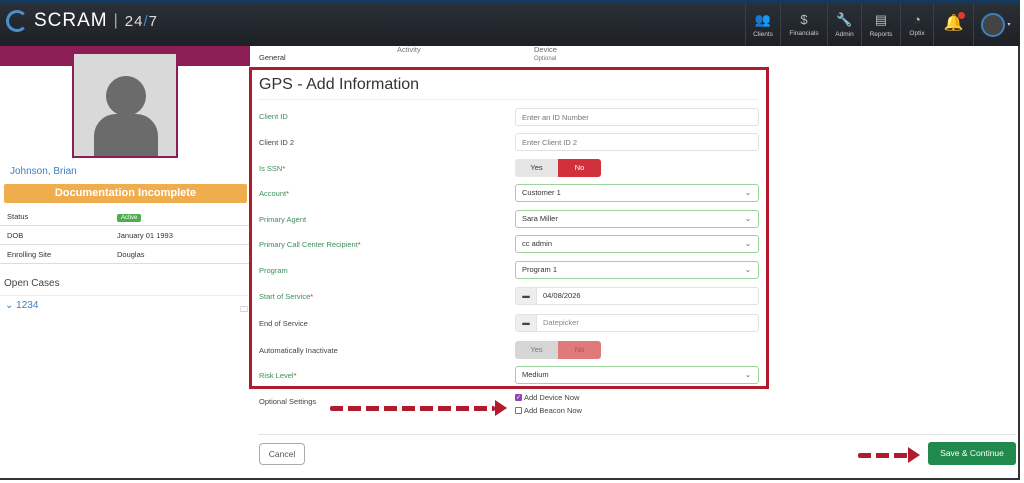  Describe the element at coordinates (637, 270) in the screenshot. I see `program-select: Program 1 ⌄` at that location.